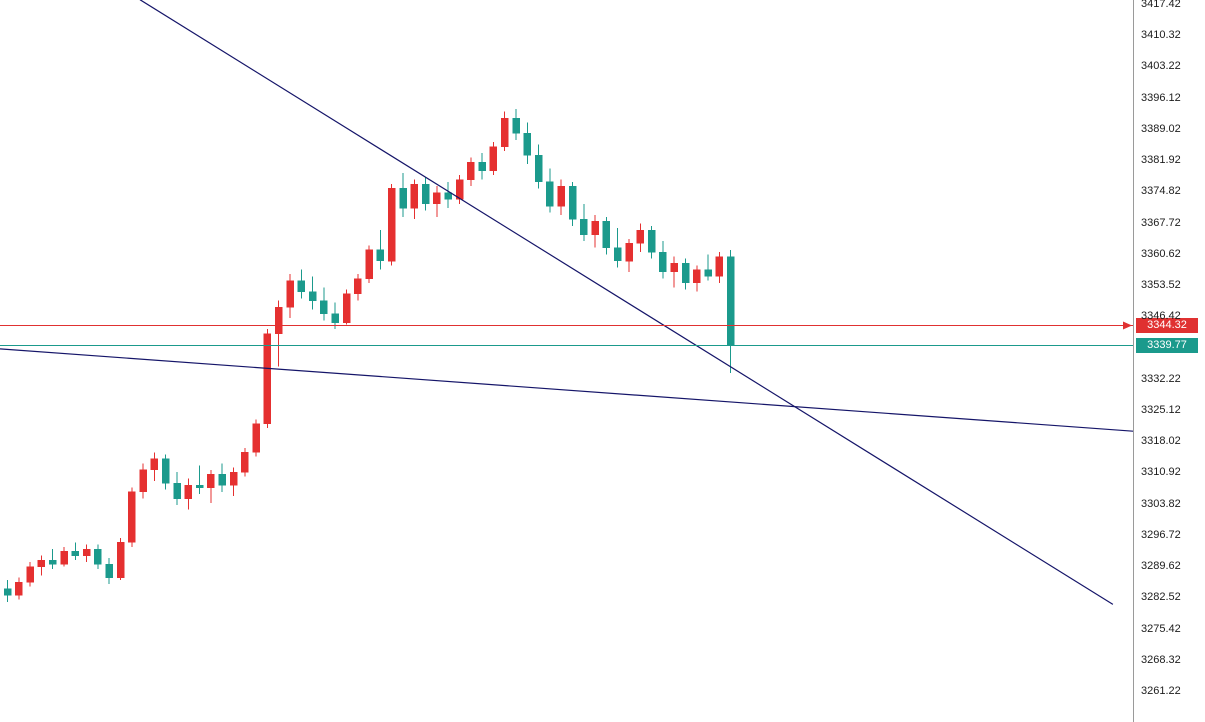 The width and height of the screenshot is (1205, 722). Describe the element at coordinates (1167, 325) in the screenshot. I see `price-line-badge-red: 3344.32` at that location.